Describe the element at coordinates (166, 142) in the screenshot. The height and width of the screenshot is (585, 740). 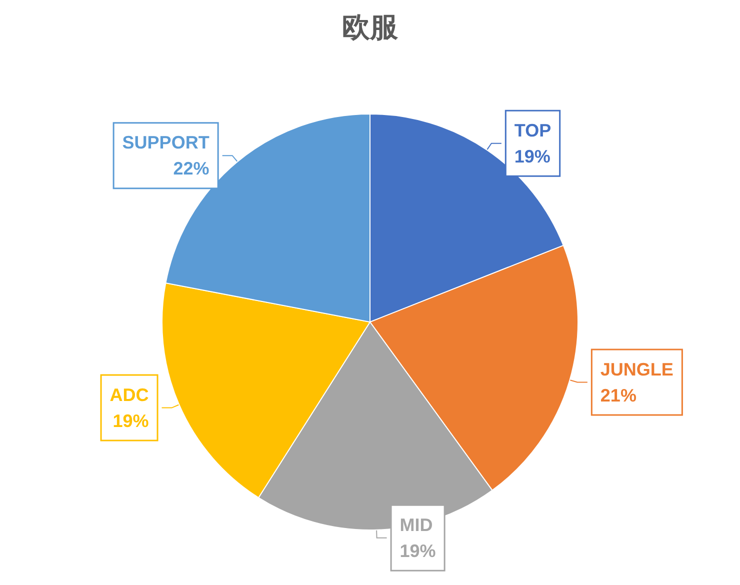
I see `slice-label: SUPPORT` at that location.